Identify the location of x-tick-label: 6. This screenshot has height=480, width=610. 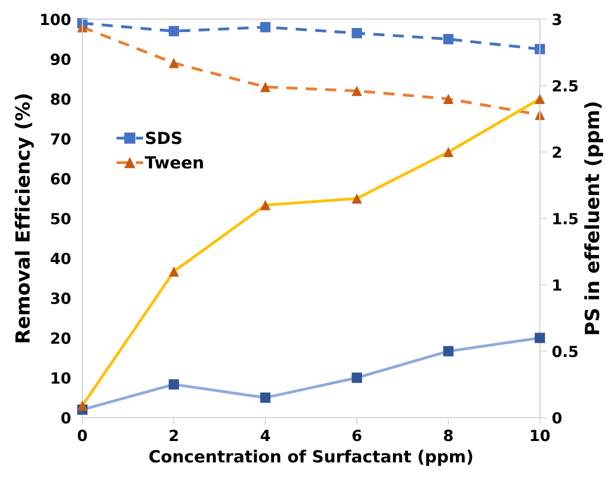
(357, 436).